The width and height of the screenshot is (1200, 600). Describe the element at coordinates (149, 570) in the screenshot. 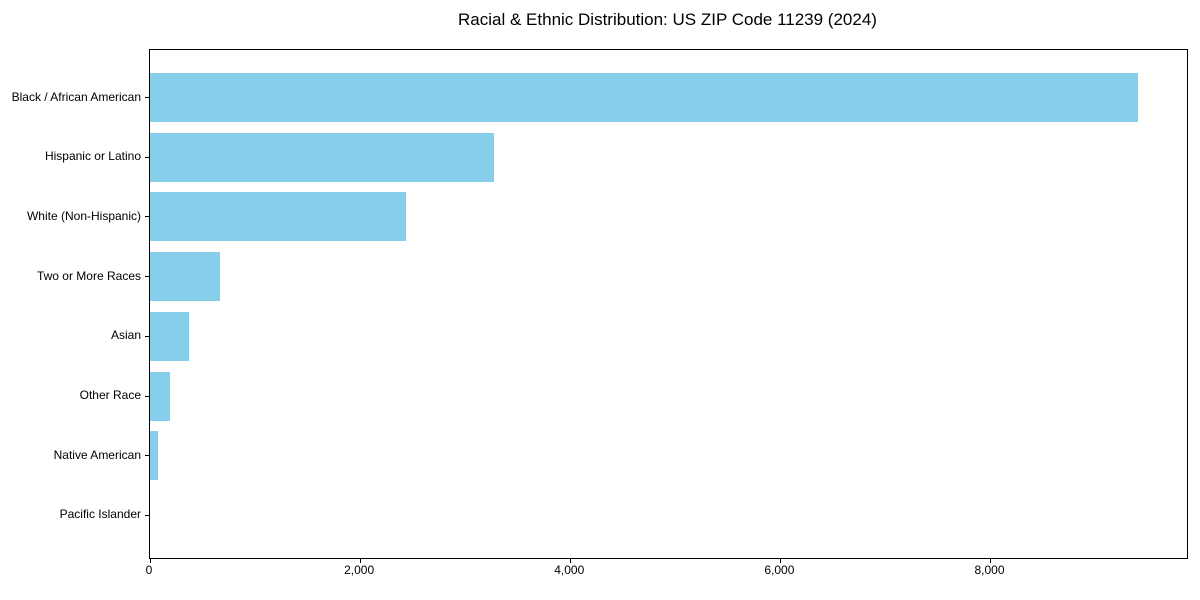

I see `x-tick-label: 0` at that location.